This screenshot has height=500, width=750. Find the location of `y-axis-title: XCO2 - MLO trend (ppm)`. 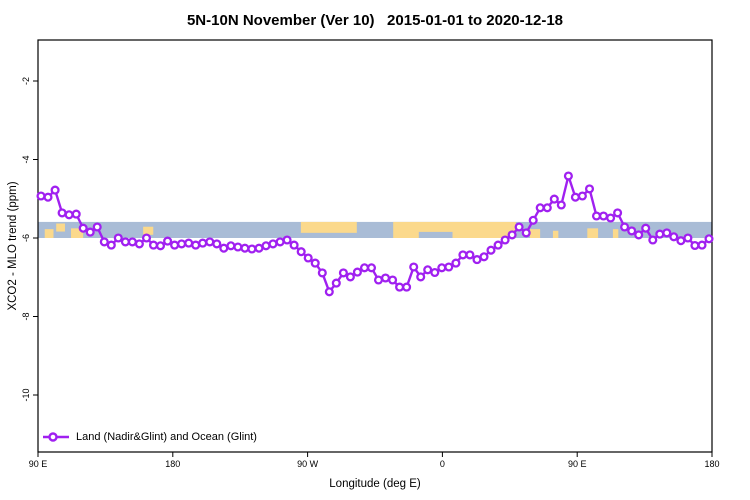

y-axis-title: XCO2 - MLO trend (ppm) is located at coordinates (13, 246).